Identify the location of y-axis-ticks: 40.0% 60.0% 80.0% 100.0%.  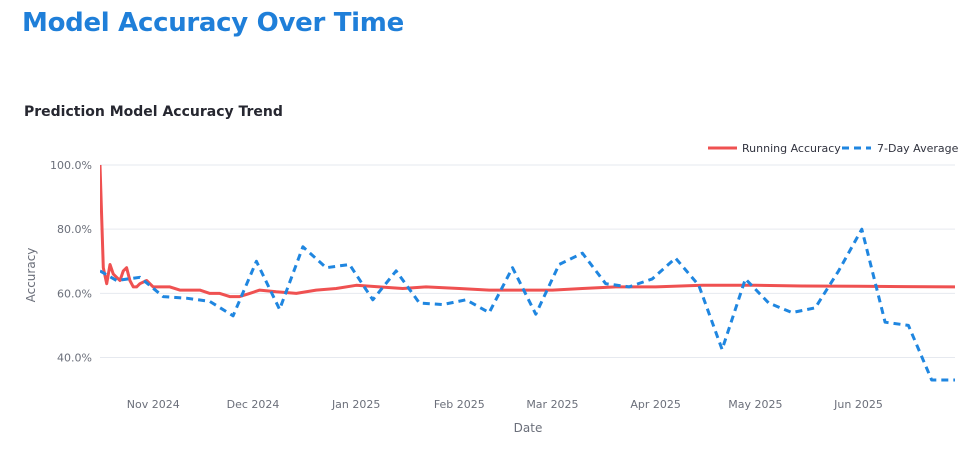
(71, 262).